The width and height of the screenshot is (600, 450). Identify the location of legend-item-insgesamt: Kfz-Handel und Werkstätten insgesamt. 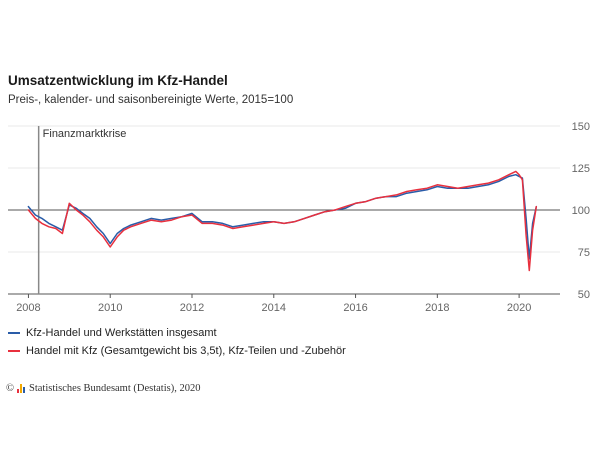
(177, 333).